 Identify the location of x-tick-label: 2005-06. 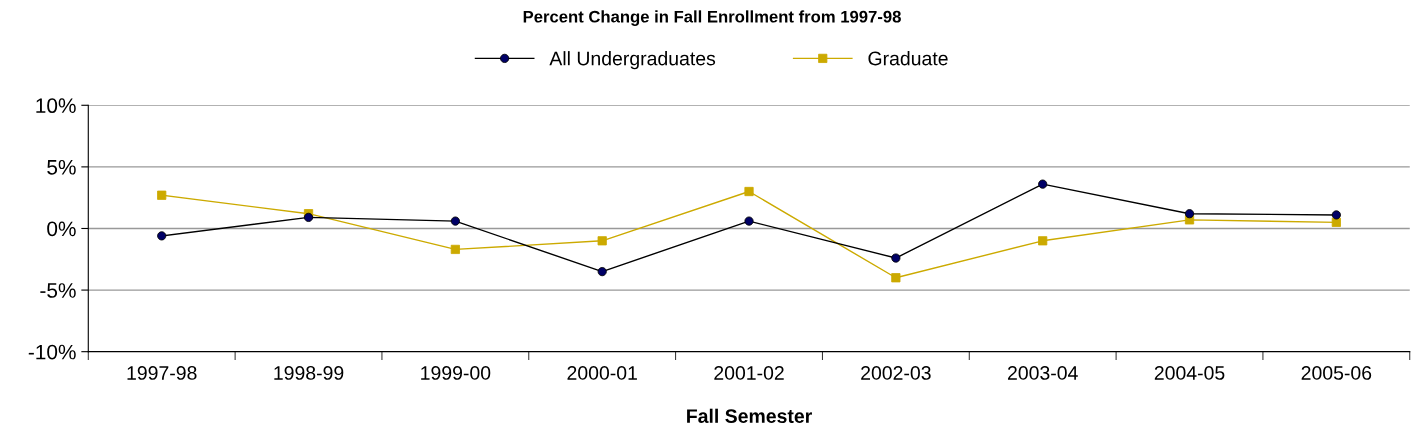
(1336, 373).